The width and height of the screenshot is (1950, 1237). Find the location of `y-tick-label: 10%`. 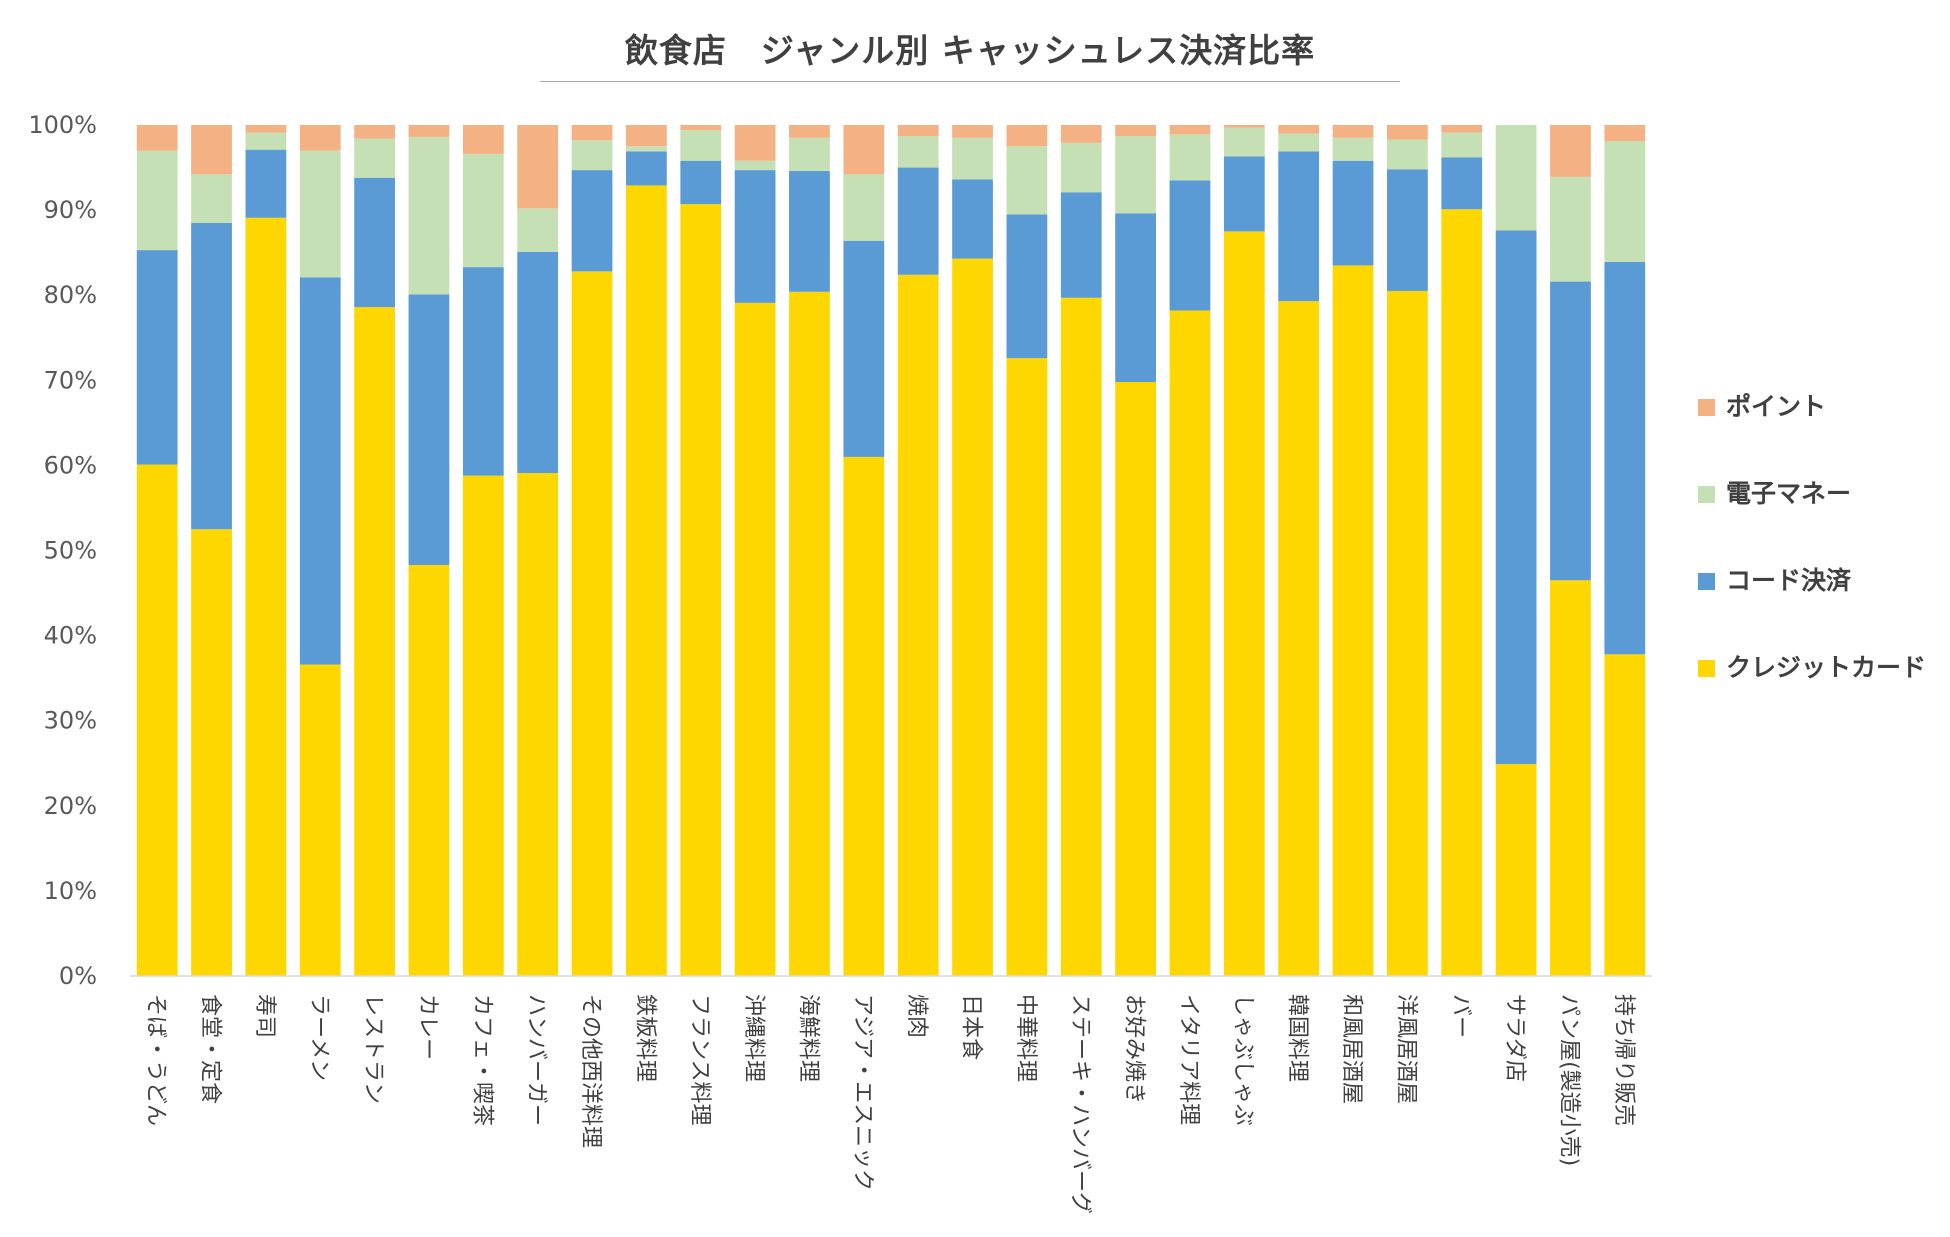

y-tick-label: 10% is located at coordinates (70, 891).